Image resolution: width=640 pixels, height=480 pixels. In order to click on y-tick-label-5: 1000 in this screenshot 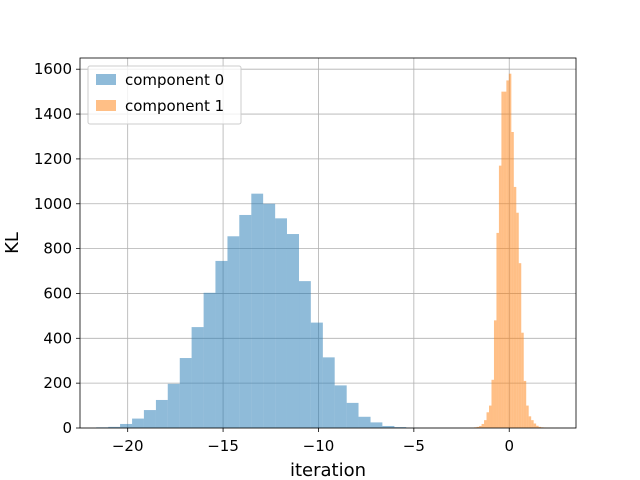, I will do `click(53, 204)`.